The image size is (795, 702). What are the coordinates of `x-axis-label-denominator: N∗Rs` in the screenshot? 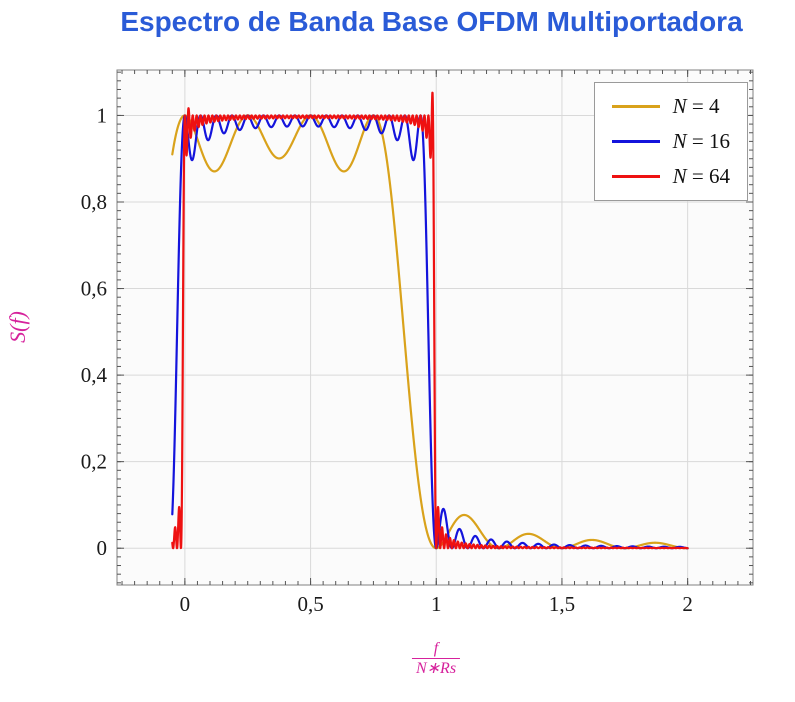 It's located at (436, 668).